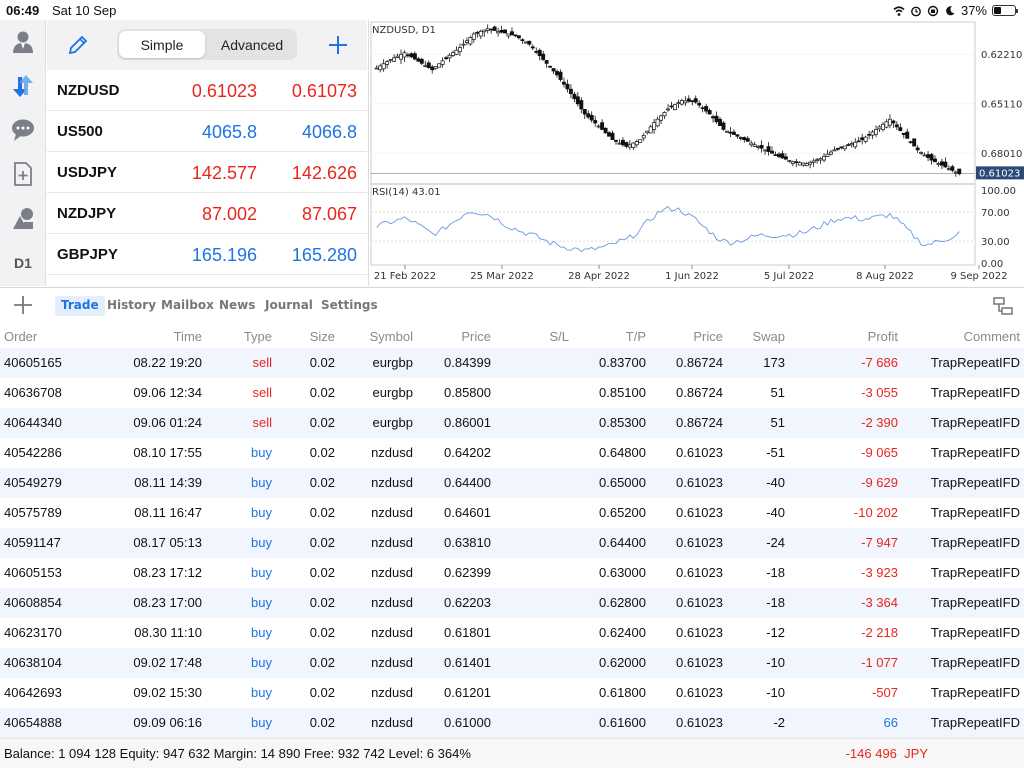 The image size is (1024, 768). What do you see at coordinates (207, 172) in the screenshot?
I see `quote-row: USDJPY 142.577 142.626` at bounding box center [207, 172].